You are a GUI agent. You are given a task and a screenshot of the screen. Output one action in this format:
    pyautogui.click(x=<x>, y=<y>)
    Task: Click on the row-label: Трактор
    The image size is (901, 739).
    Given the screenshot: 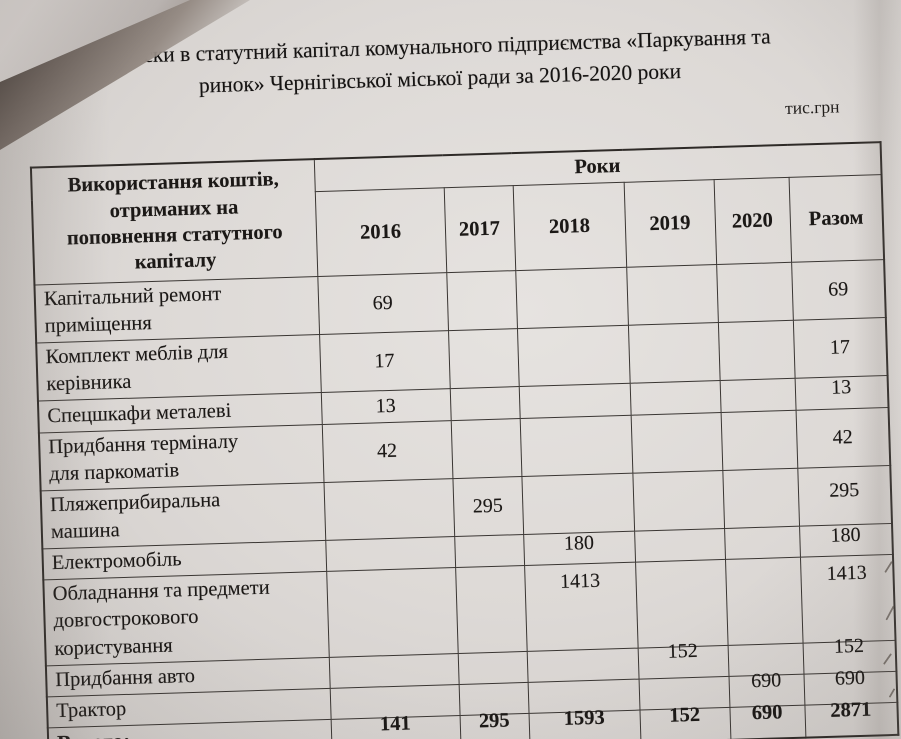 What is the action you would take?
    pyautogui.click(x=91, y=709)
    